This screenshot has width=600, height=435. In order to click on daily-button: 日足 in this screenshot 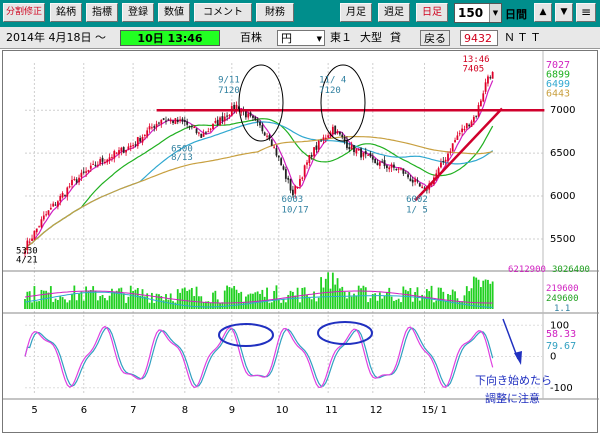, I will do `click(432, 12)`.